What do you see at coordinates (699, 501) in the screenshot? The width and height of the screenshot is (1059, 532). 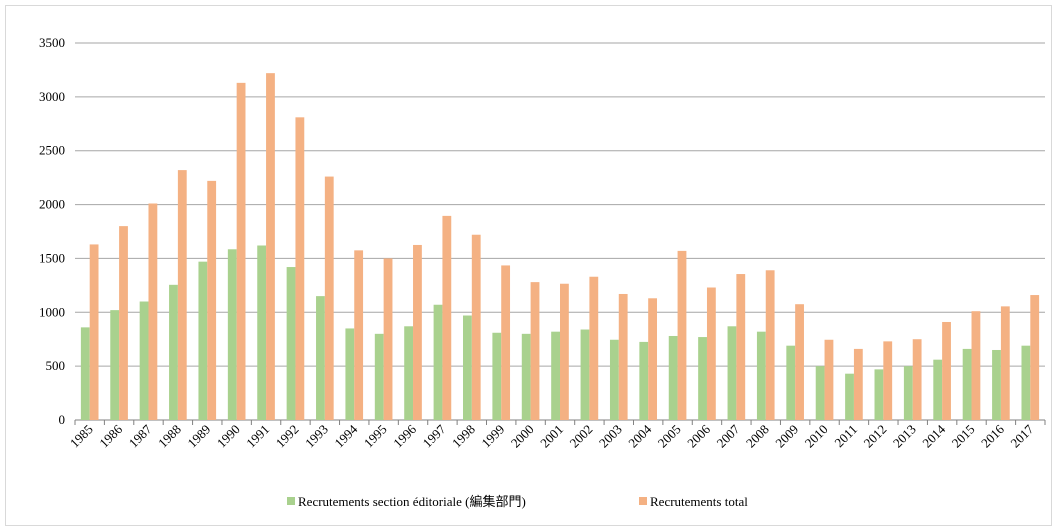 I see `legend-label: Recrutements total` at bounding box center [699, 501].